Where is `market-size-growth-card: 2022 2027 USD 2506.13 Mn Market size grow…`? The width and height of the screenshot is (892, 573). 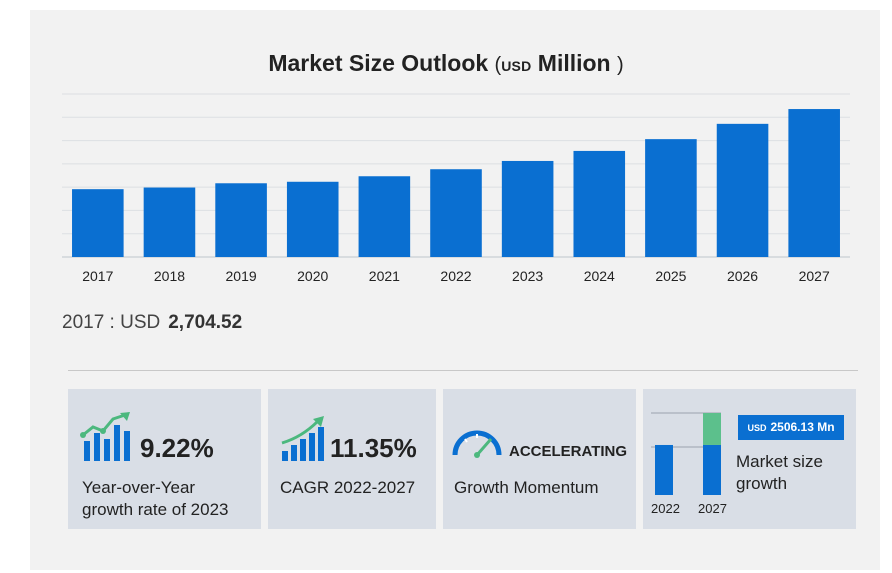
market-size-growth-card: 2022 2027 USD 2506.13 Mn Market size grow… is located at coordinates (749, 459).